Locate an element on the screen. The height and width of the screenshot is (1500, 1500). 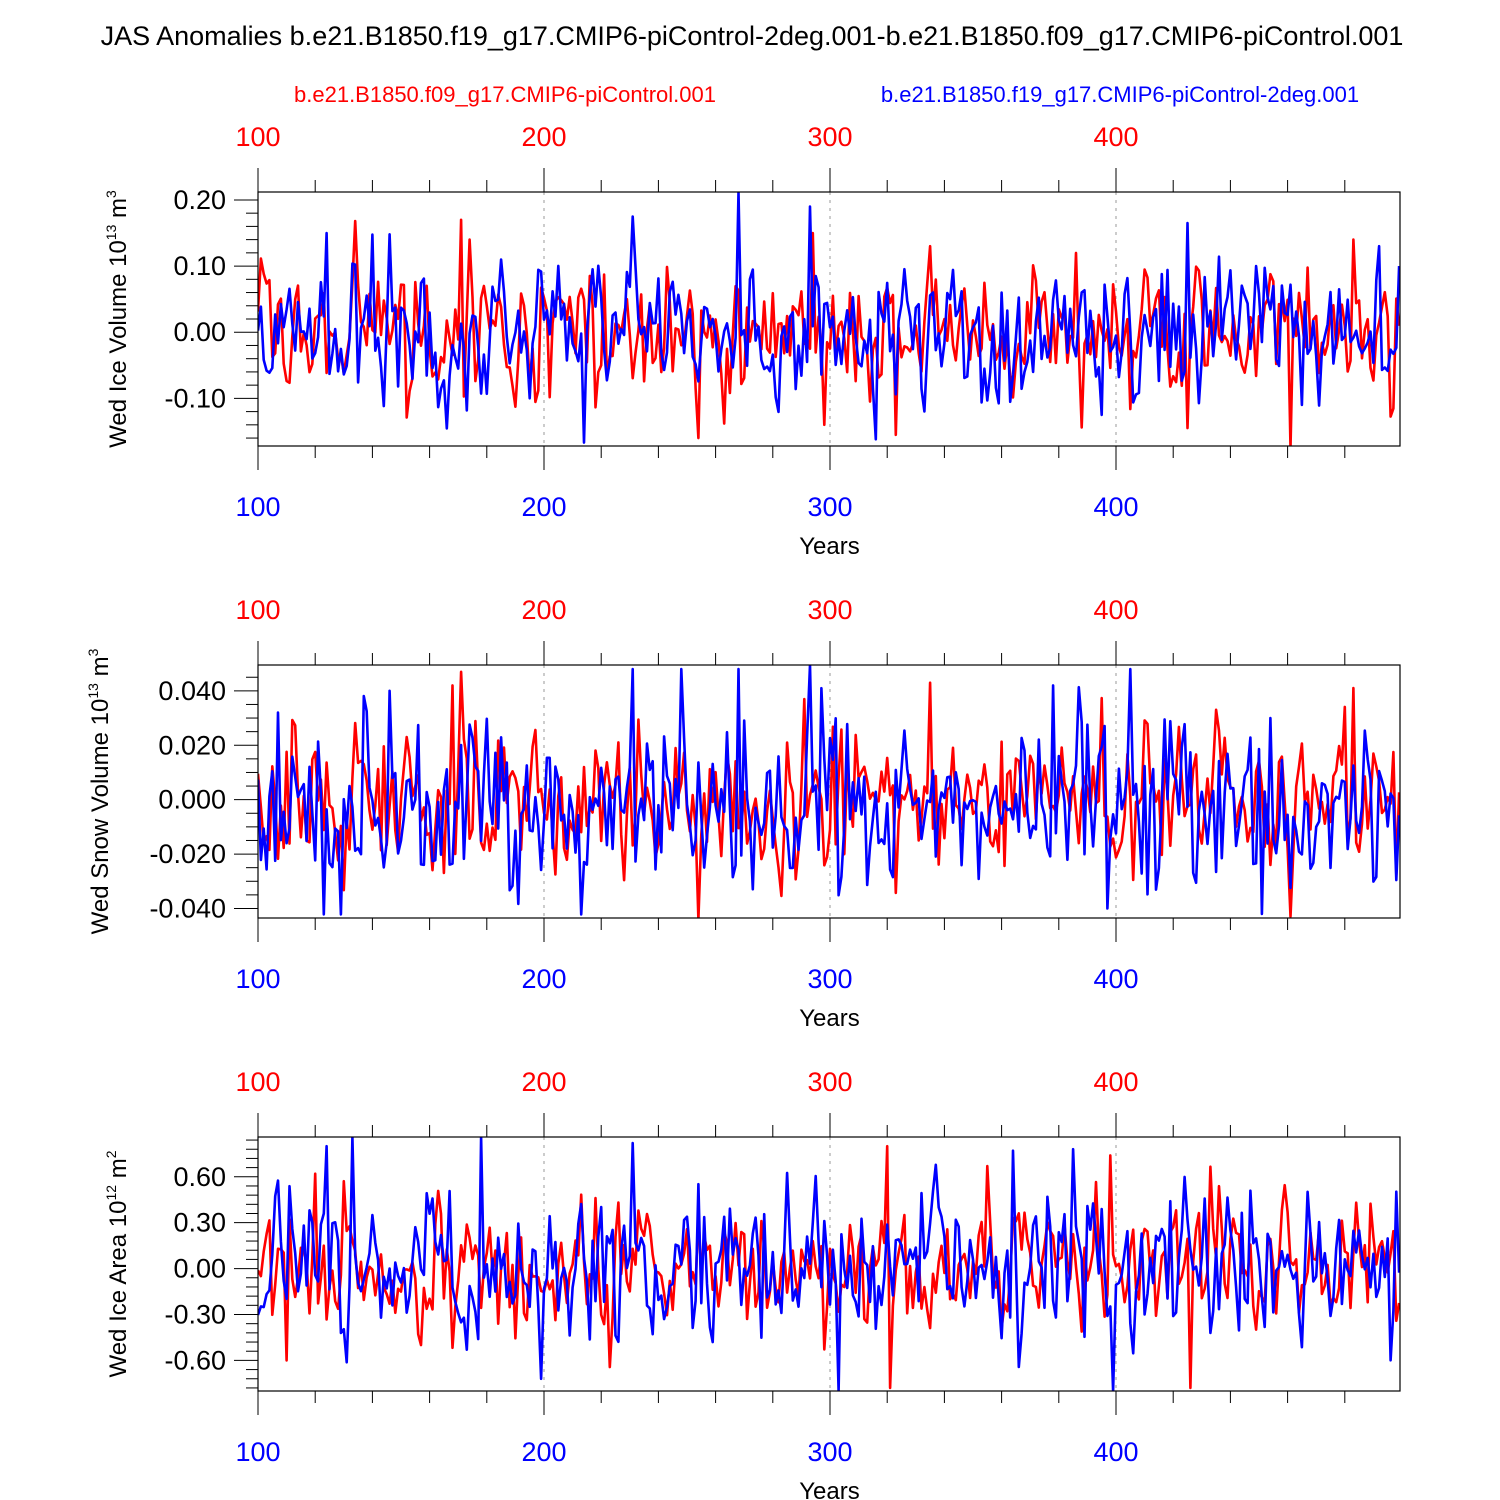
series-line-case-a is located at coordinates (829, 332).